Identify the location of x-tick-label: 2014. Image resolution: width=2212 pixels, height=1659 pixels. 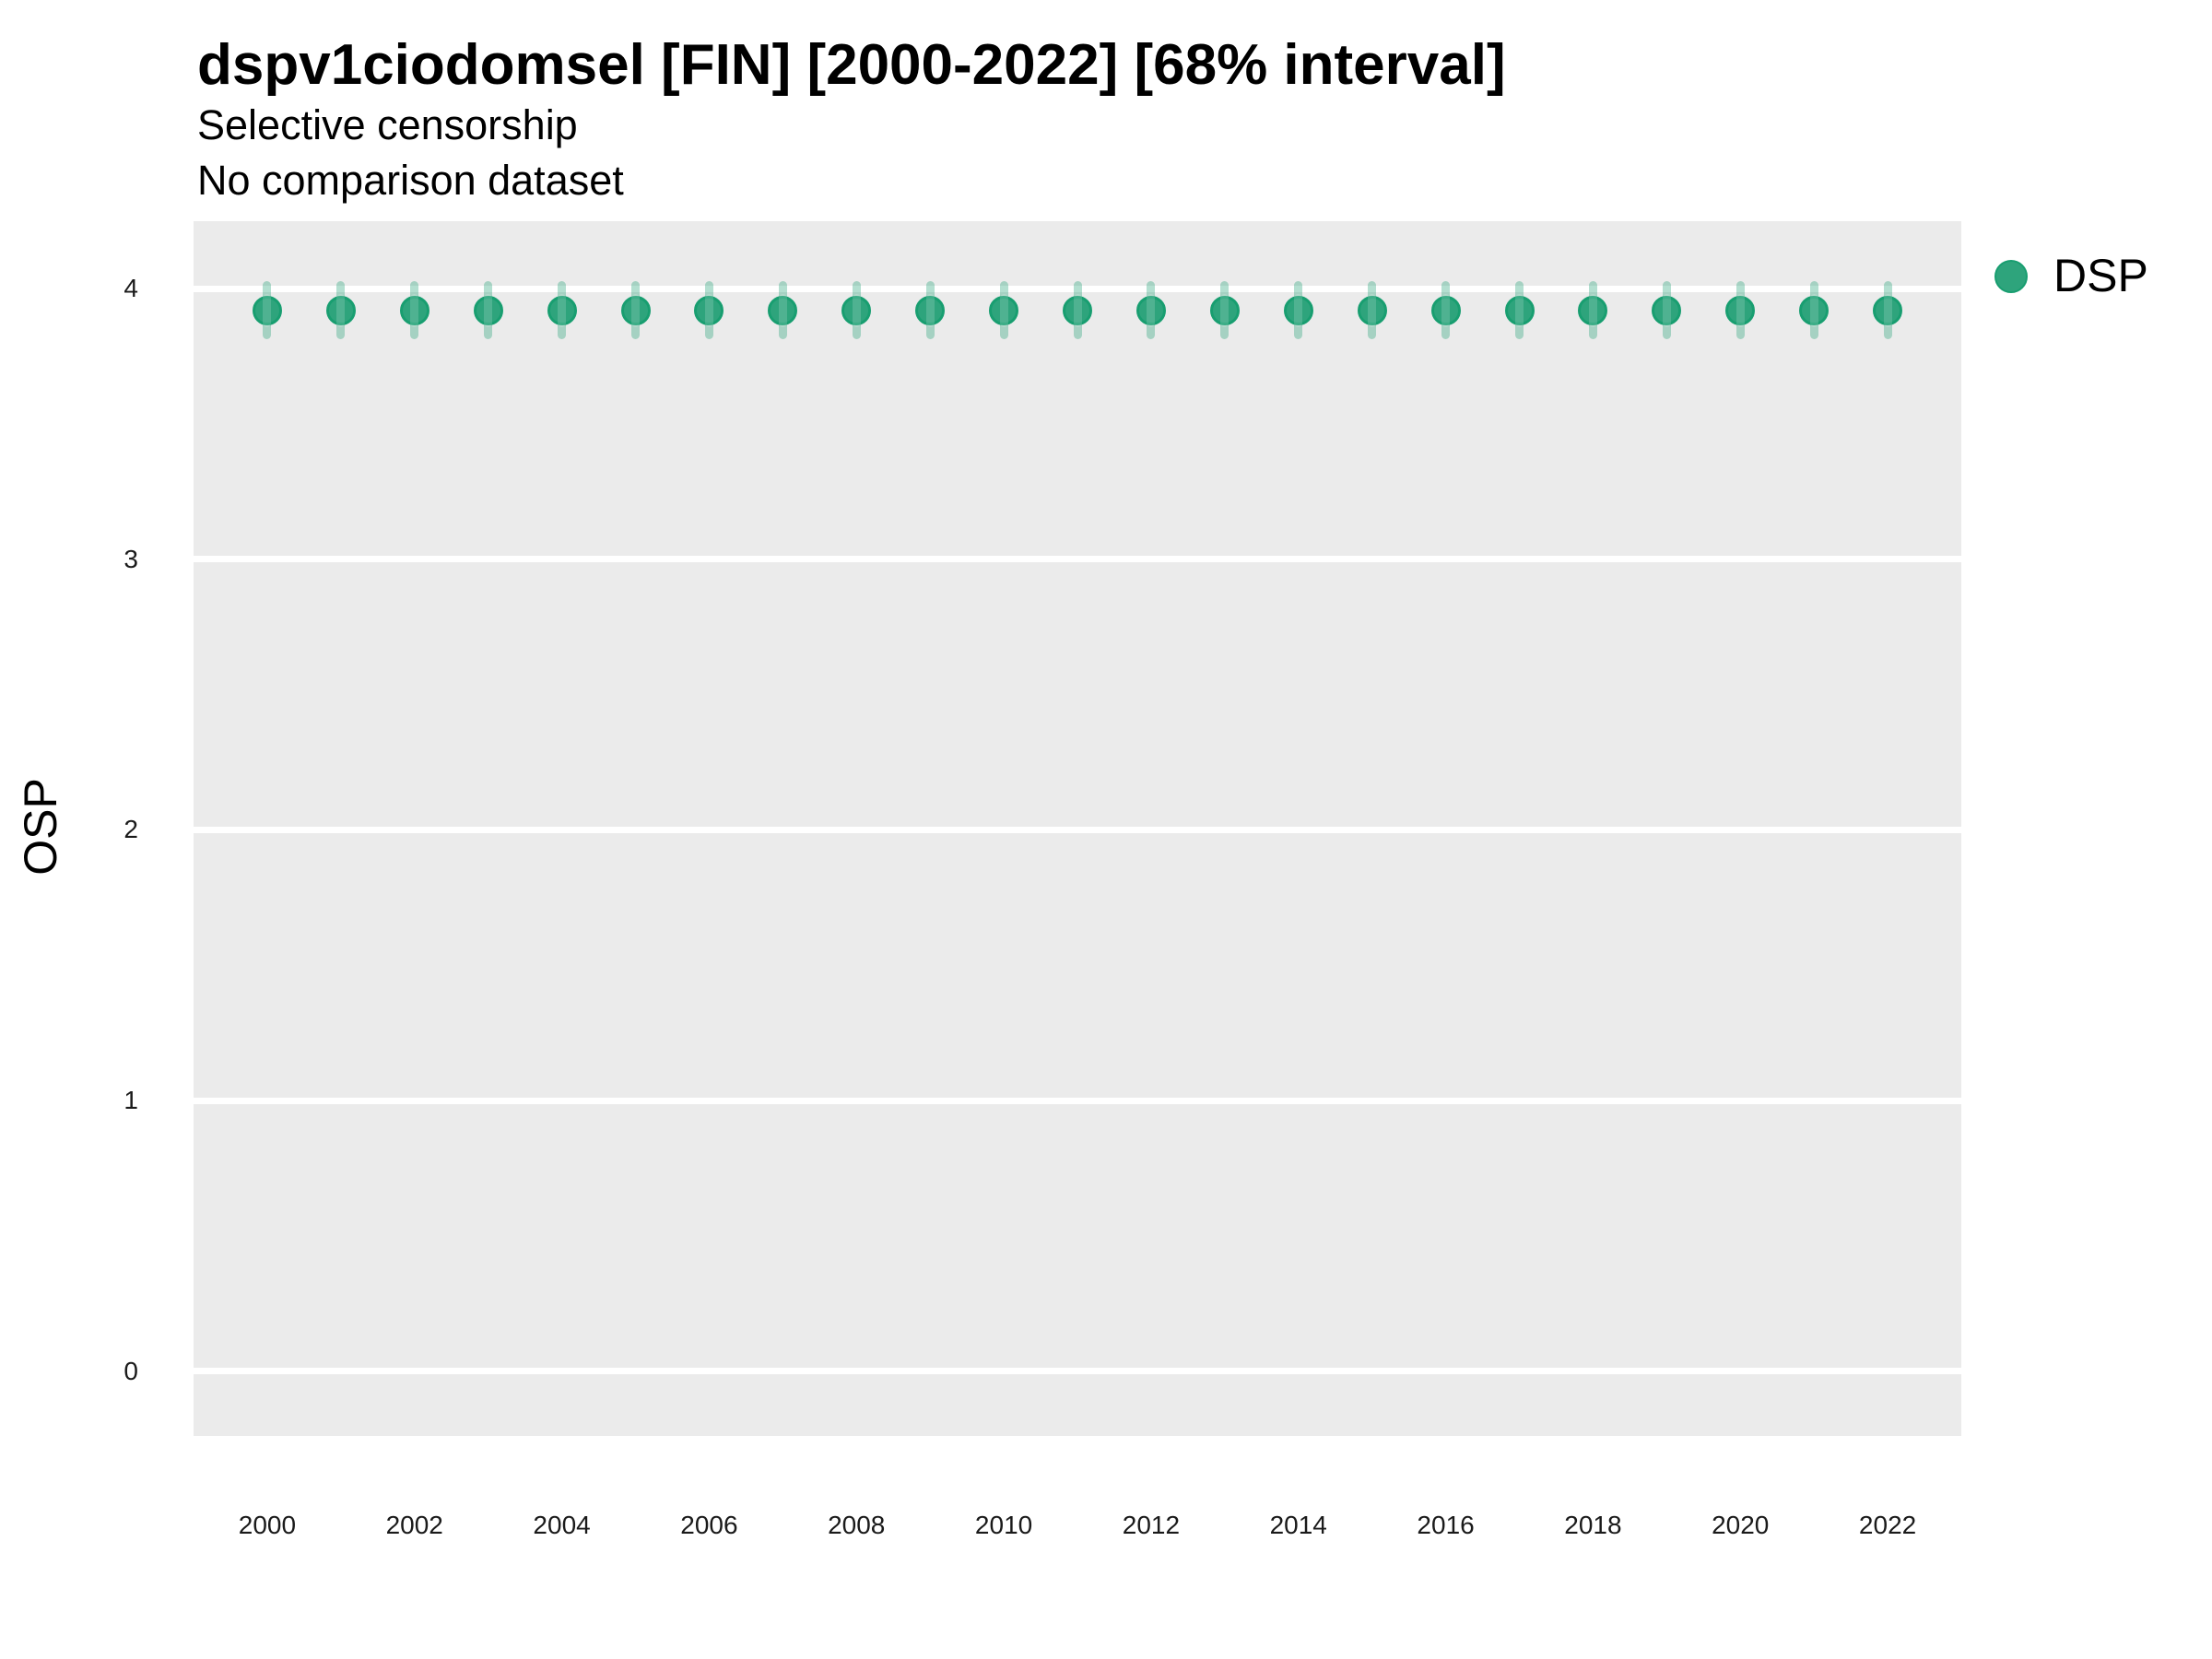
(1298, 1525).